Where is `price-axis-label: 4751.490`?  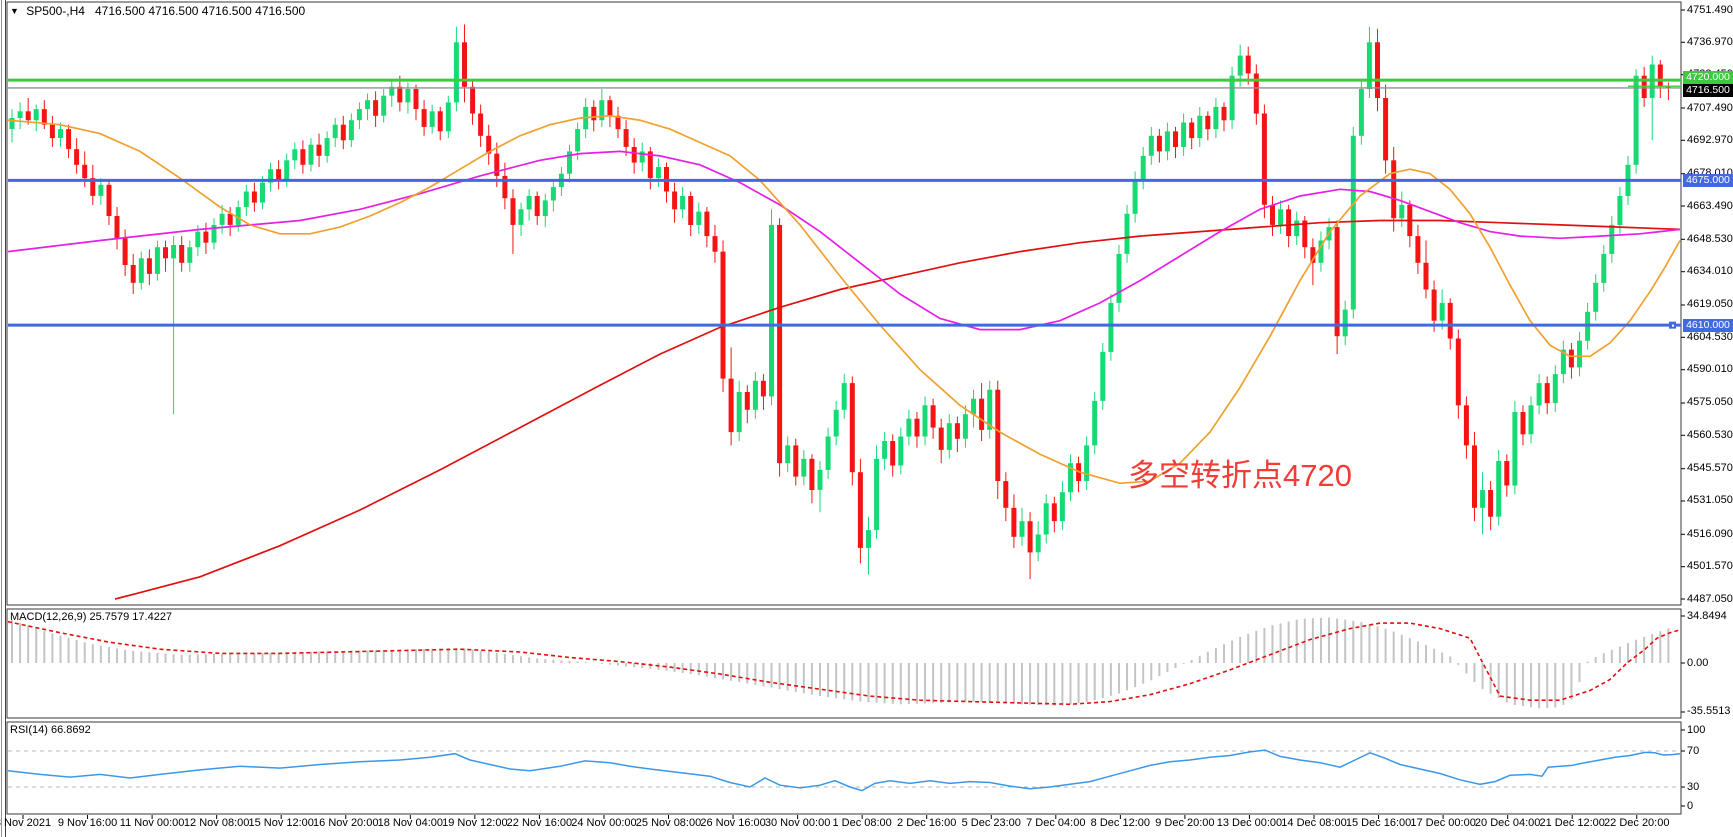
price-axis-label: 4751.490 is located at coordinates (1710, 9).